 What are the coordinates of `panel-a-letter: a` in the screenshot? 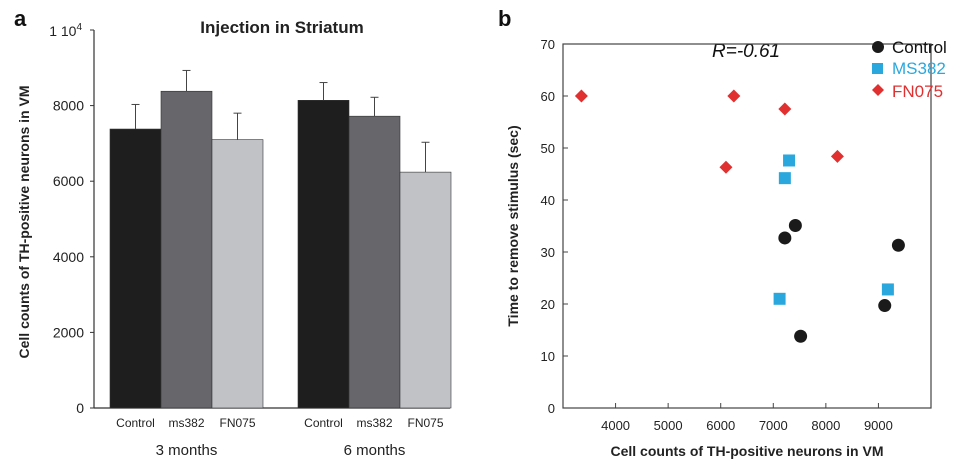 It's located at (20, 18).